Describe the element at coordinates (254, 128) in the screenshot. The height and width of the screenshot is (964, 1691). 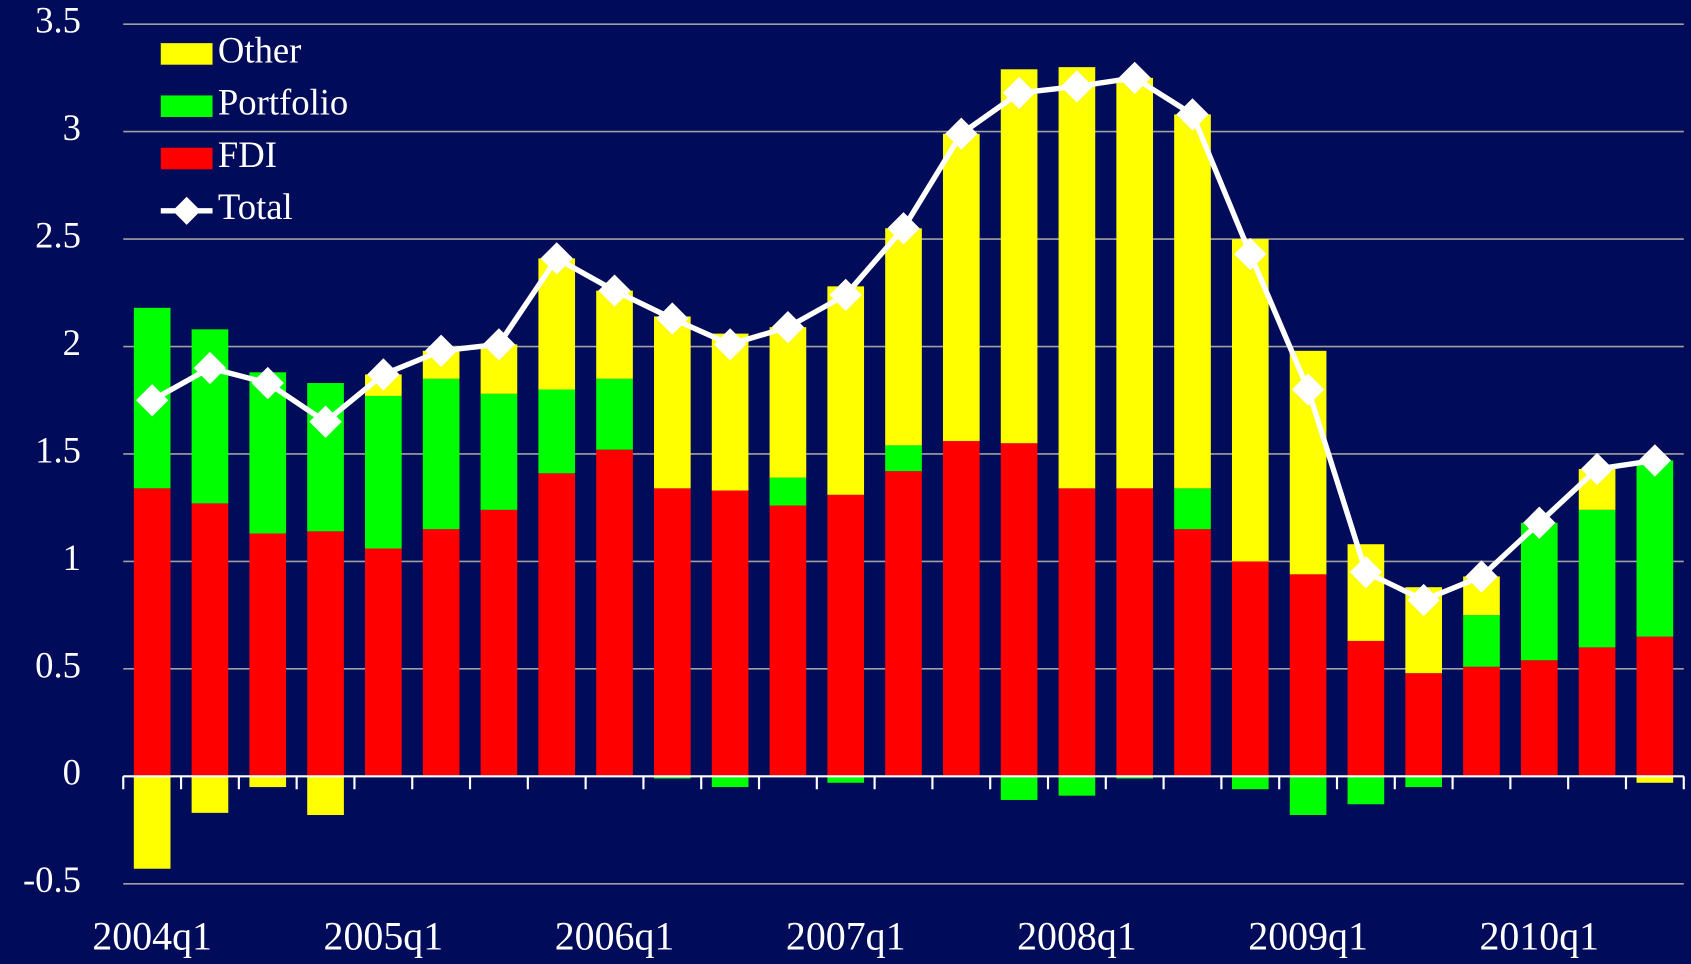
I see `legend: Other Portfolio FDI Total` at that location.